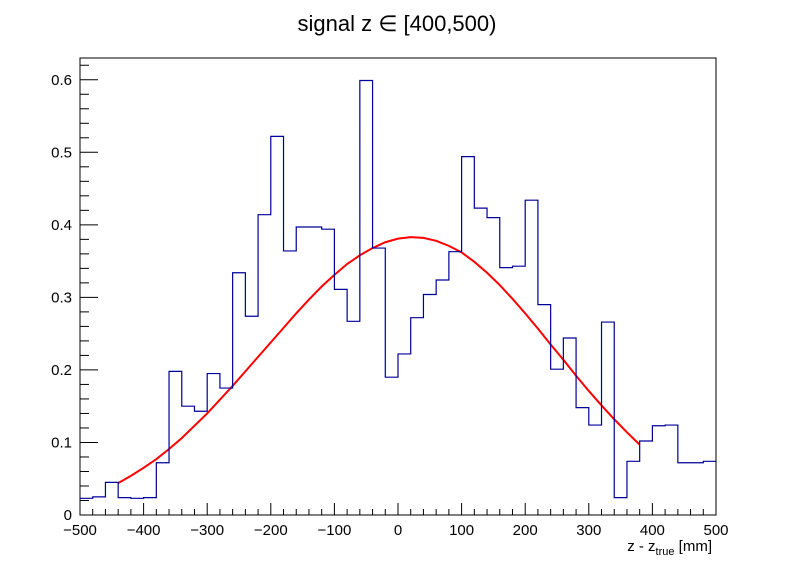  What do you see at coordinates (588, 530) in the screenshot?
I see `x-tick-label: 300` at bounding box center [588, 530].